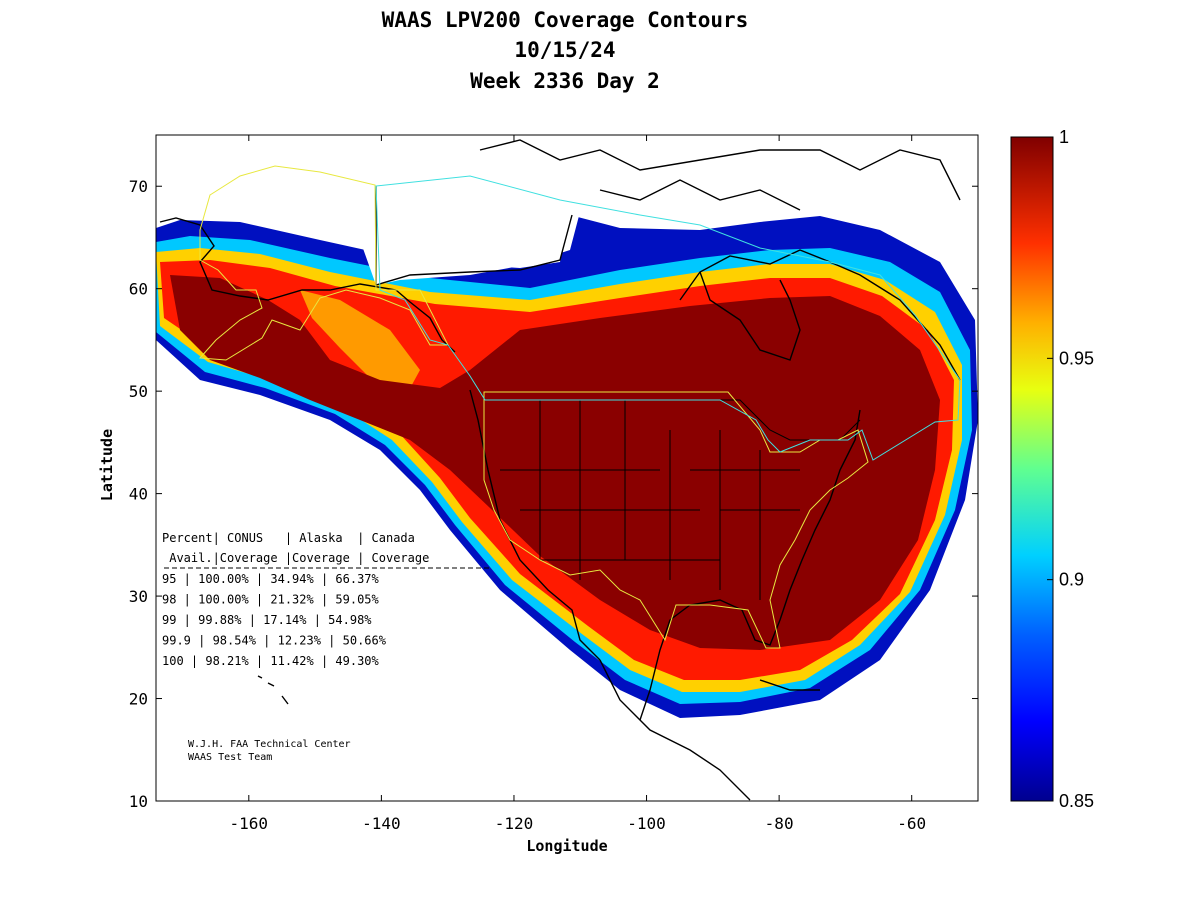 This screenshot has width=1200, height=900. Describe the element at coordinates (138, 494) in the screenshot. I see `y-tick-label: 40` at that location.